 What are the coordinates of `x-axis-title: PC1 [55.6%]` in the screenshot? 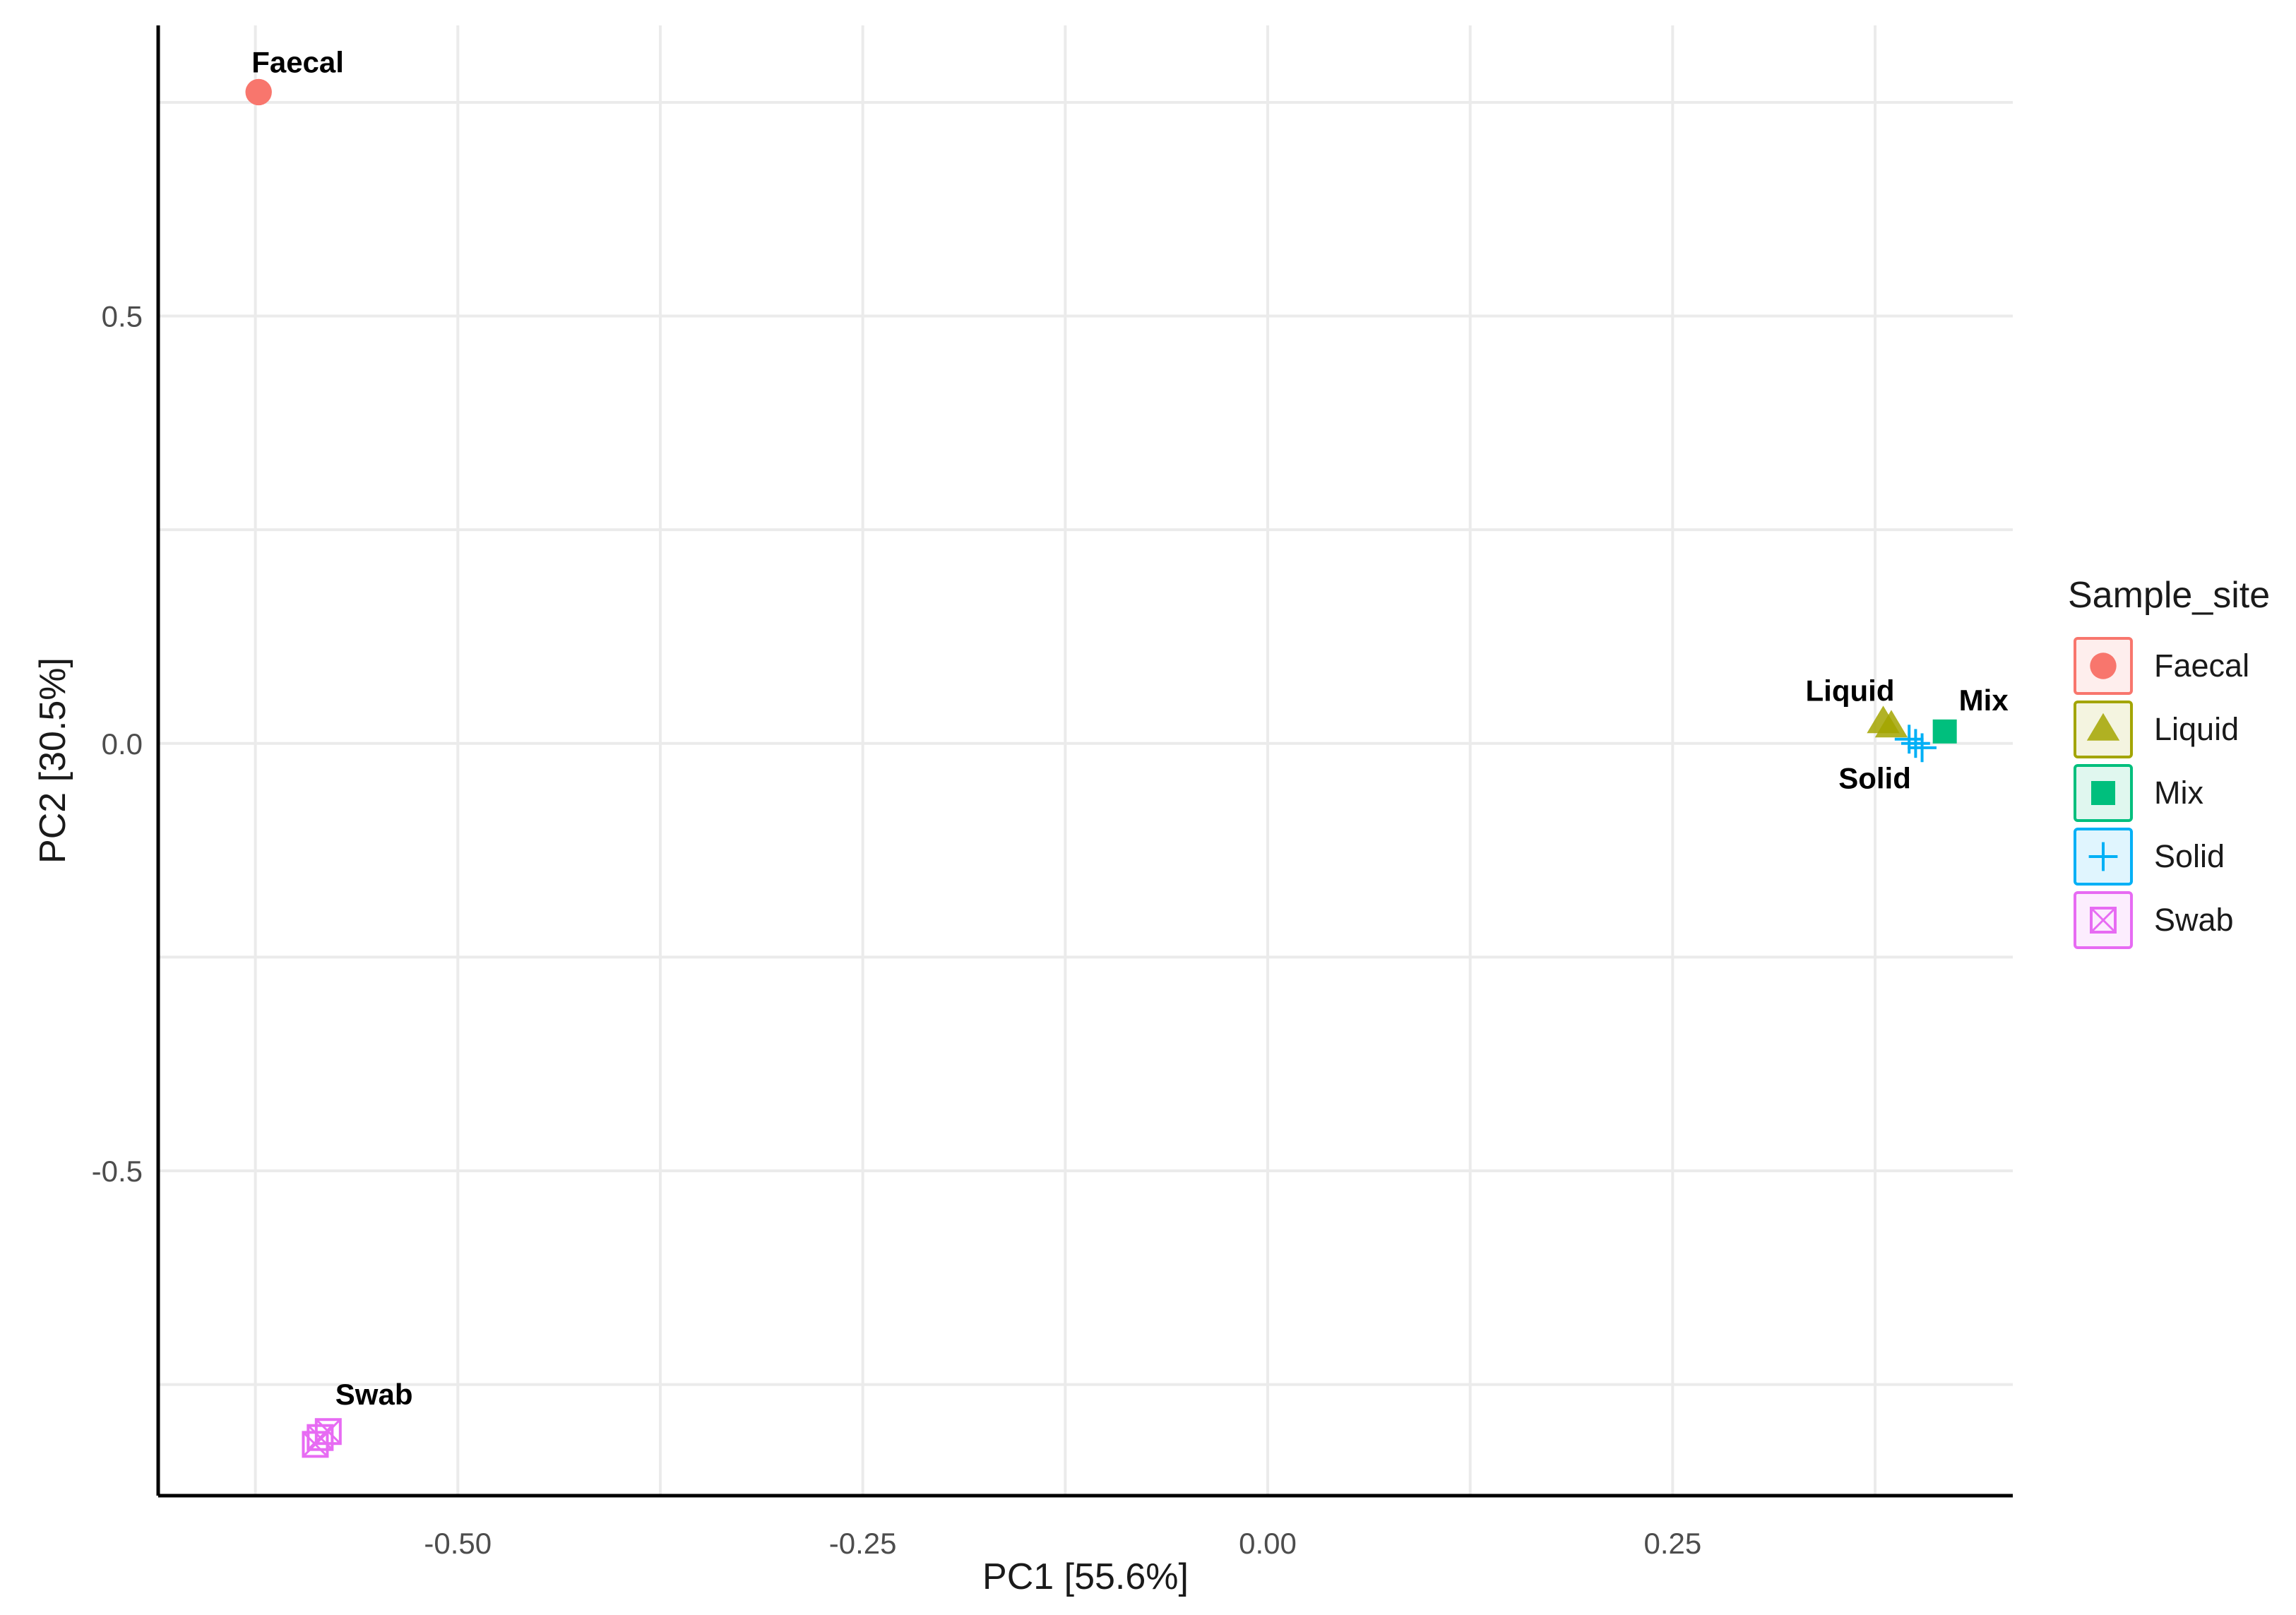 It's located at (1085, 1576).